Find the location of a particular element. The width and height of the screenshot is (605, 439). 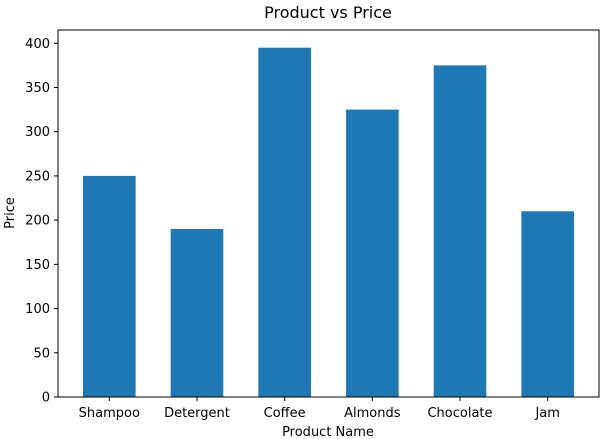

x-axis-label: Product Name is located at coordinates (328, 432).